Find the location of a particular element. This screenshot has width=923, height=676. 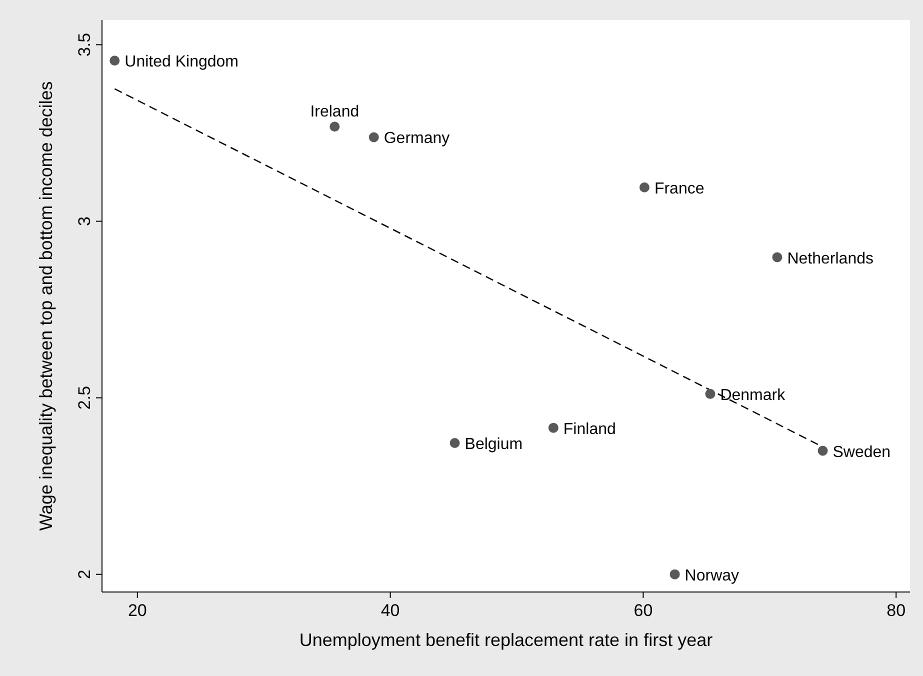

x-tick-label: 40 is located at coordinates (390, 610).